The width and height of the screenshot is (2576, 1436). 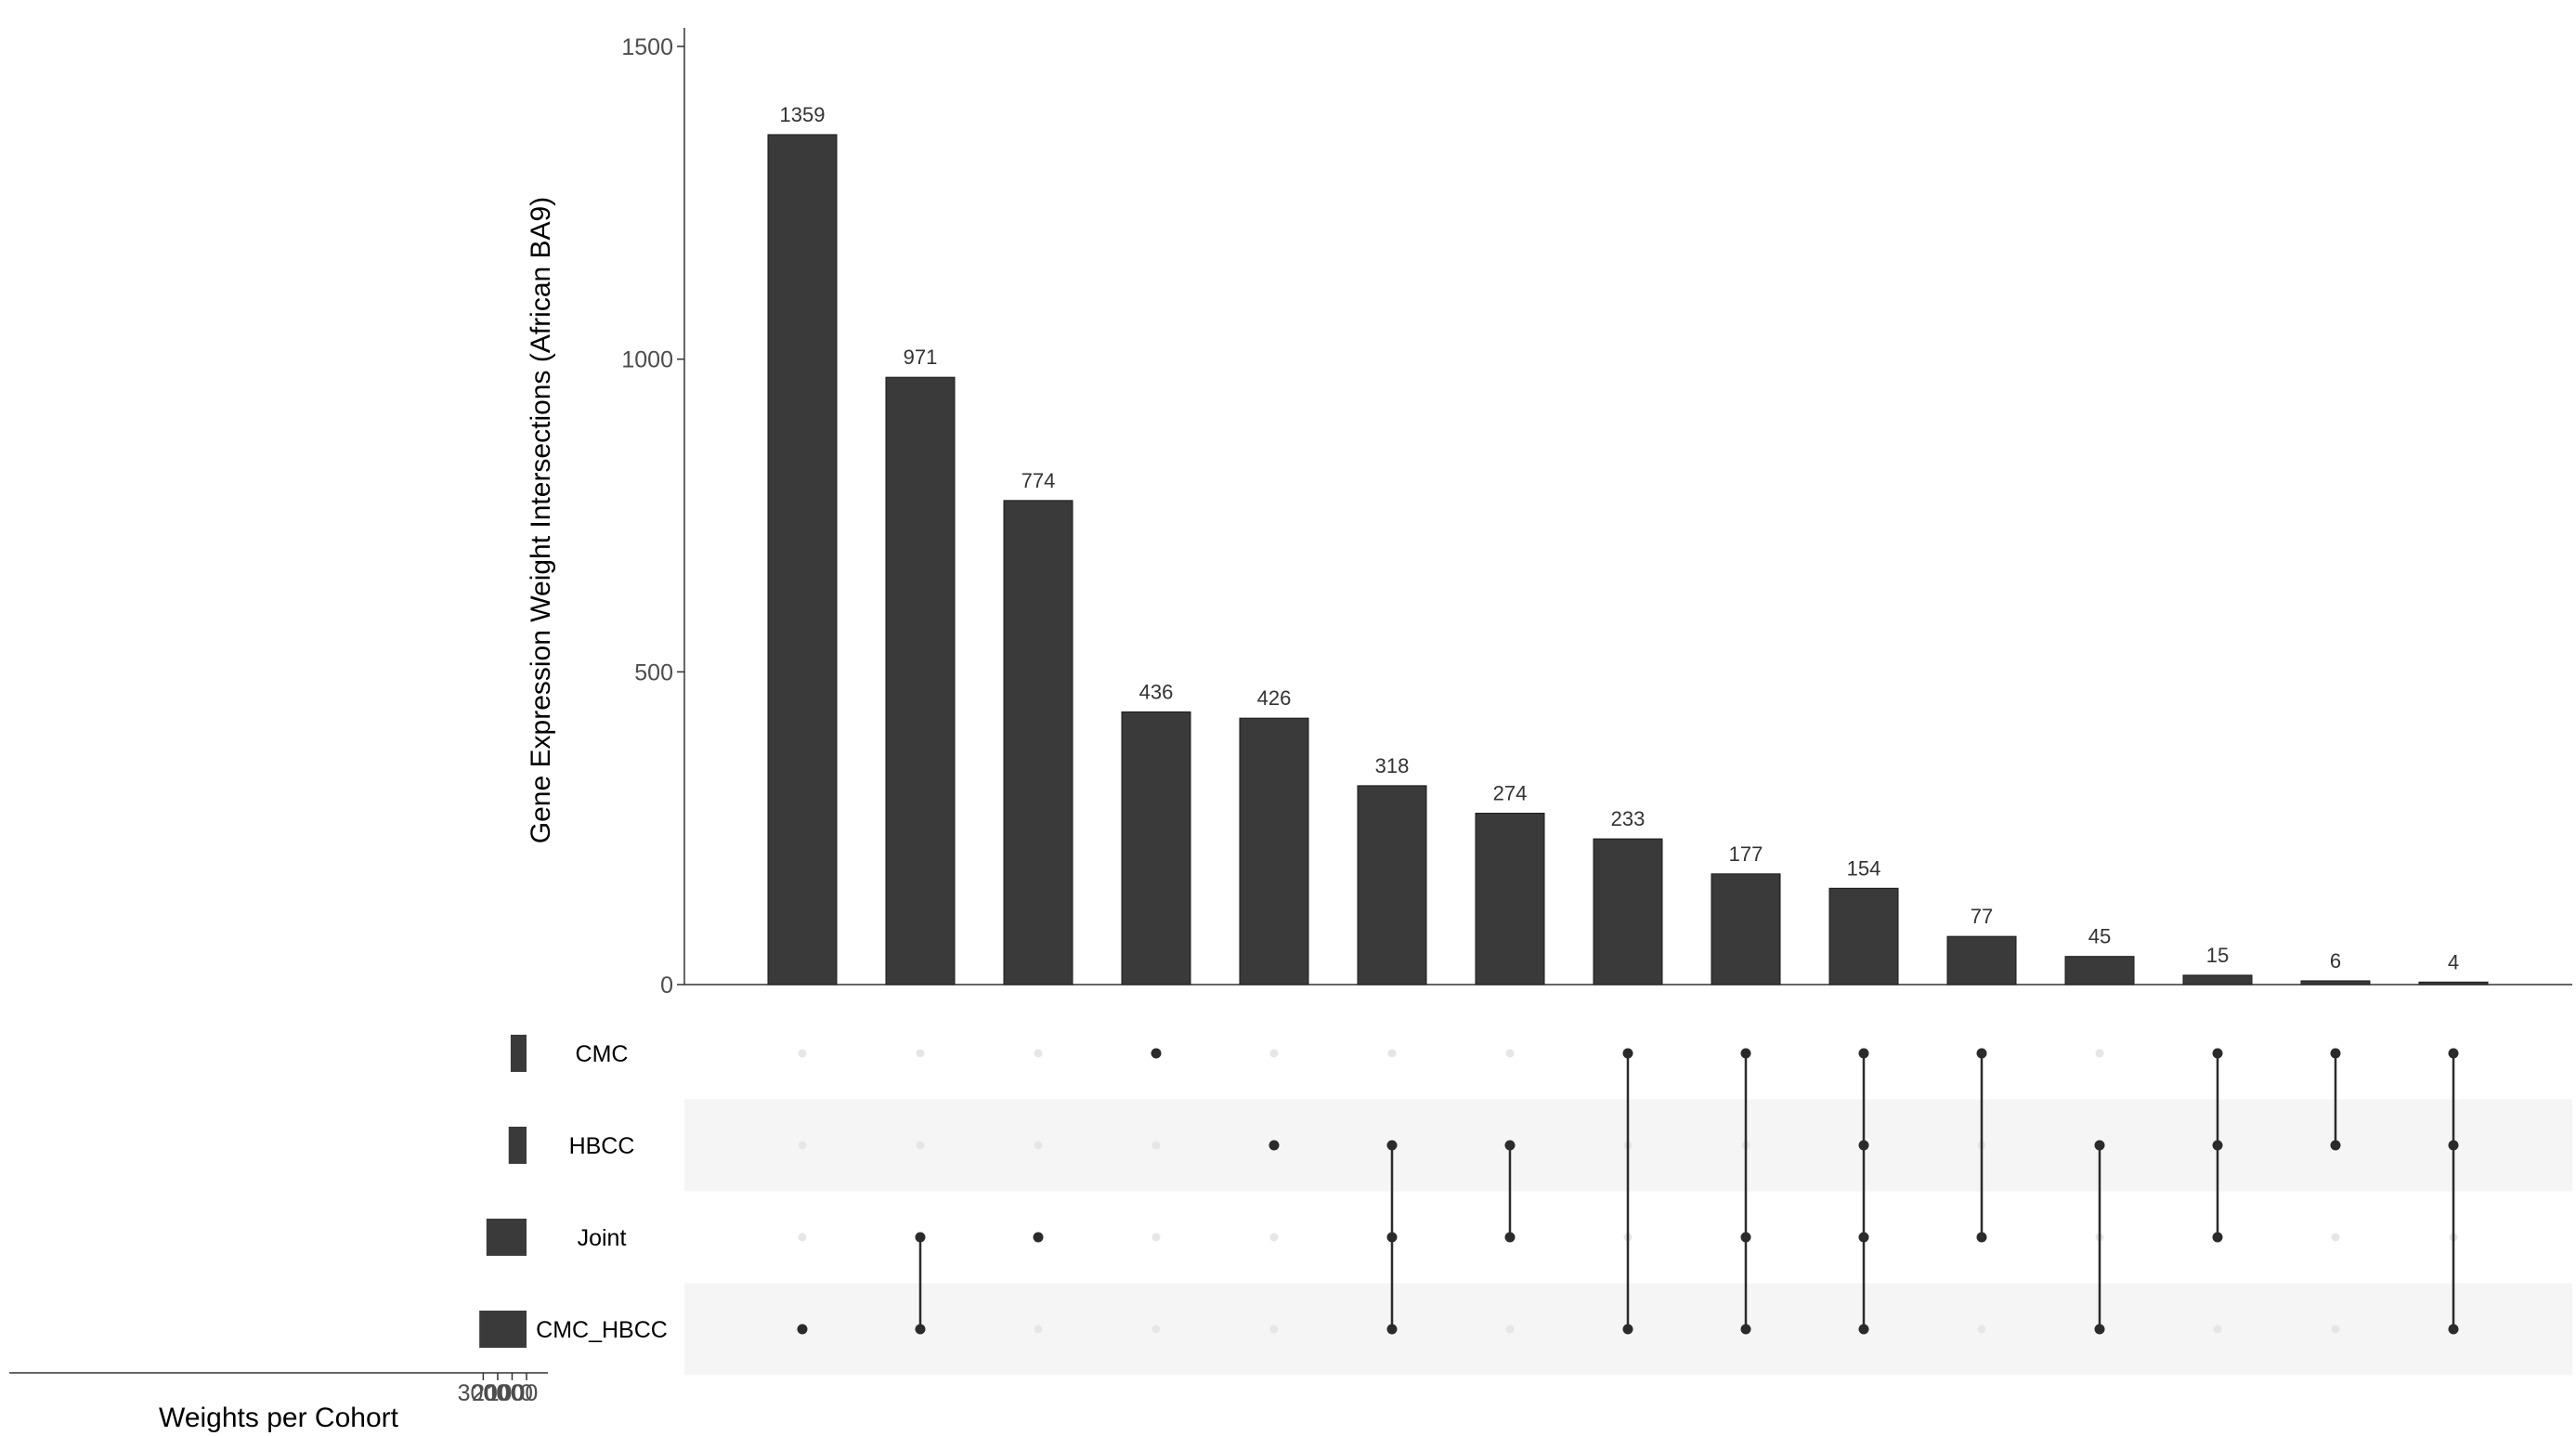 I want to click on set-size-tick-label-2000: 2000, so click(x=498, y=1393).